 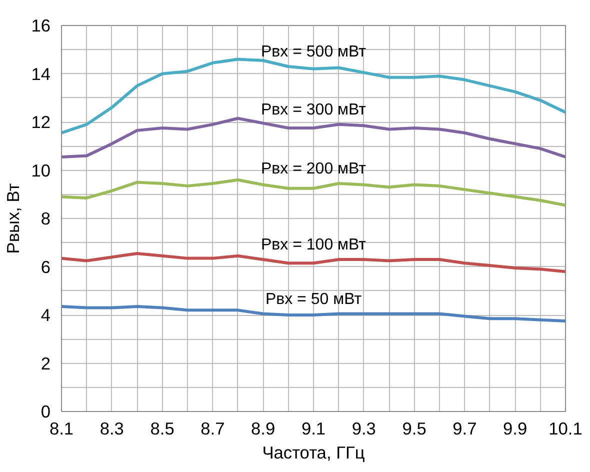 I want to click on series-label: Pвх = 200 мВт, so click(x=313, y=169).